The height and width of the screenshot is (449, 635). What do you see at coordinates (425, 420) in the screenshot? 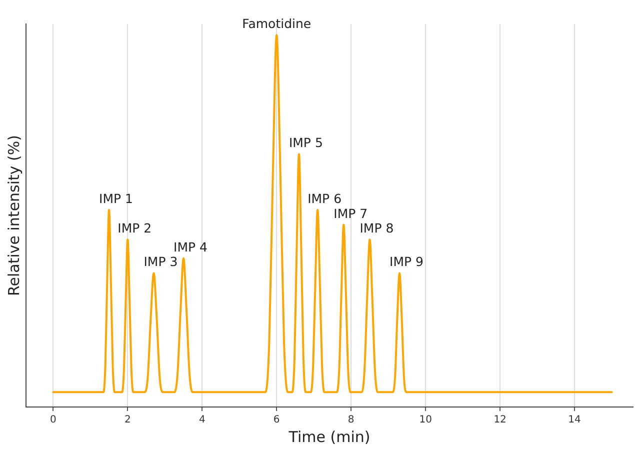
I see `x-tick-label: 10` at bounding box center [425, 420].